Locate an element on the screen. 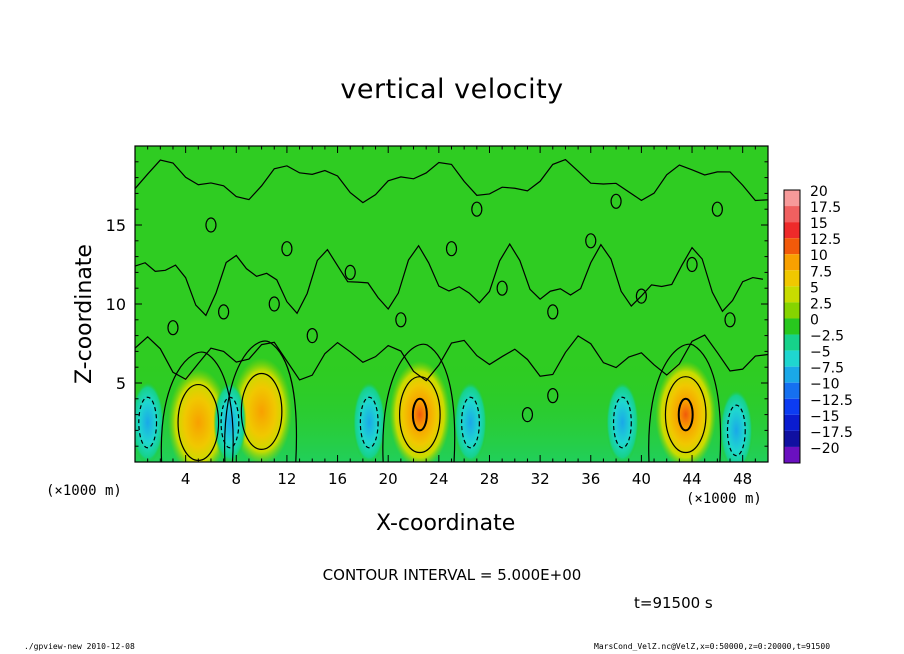 The width and height of the screenshot is (904, 654). colorbar-label: 7.5 is located at coordinates (821, 272).